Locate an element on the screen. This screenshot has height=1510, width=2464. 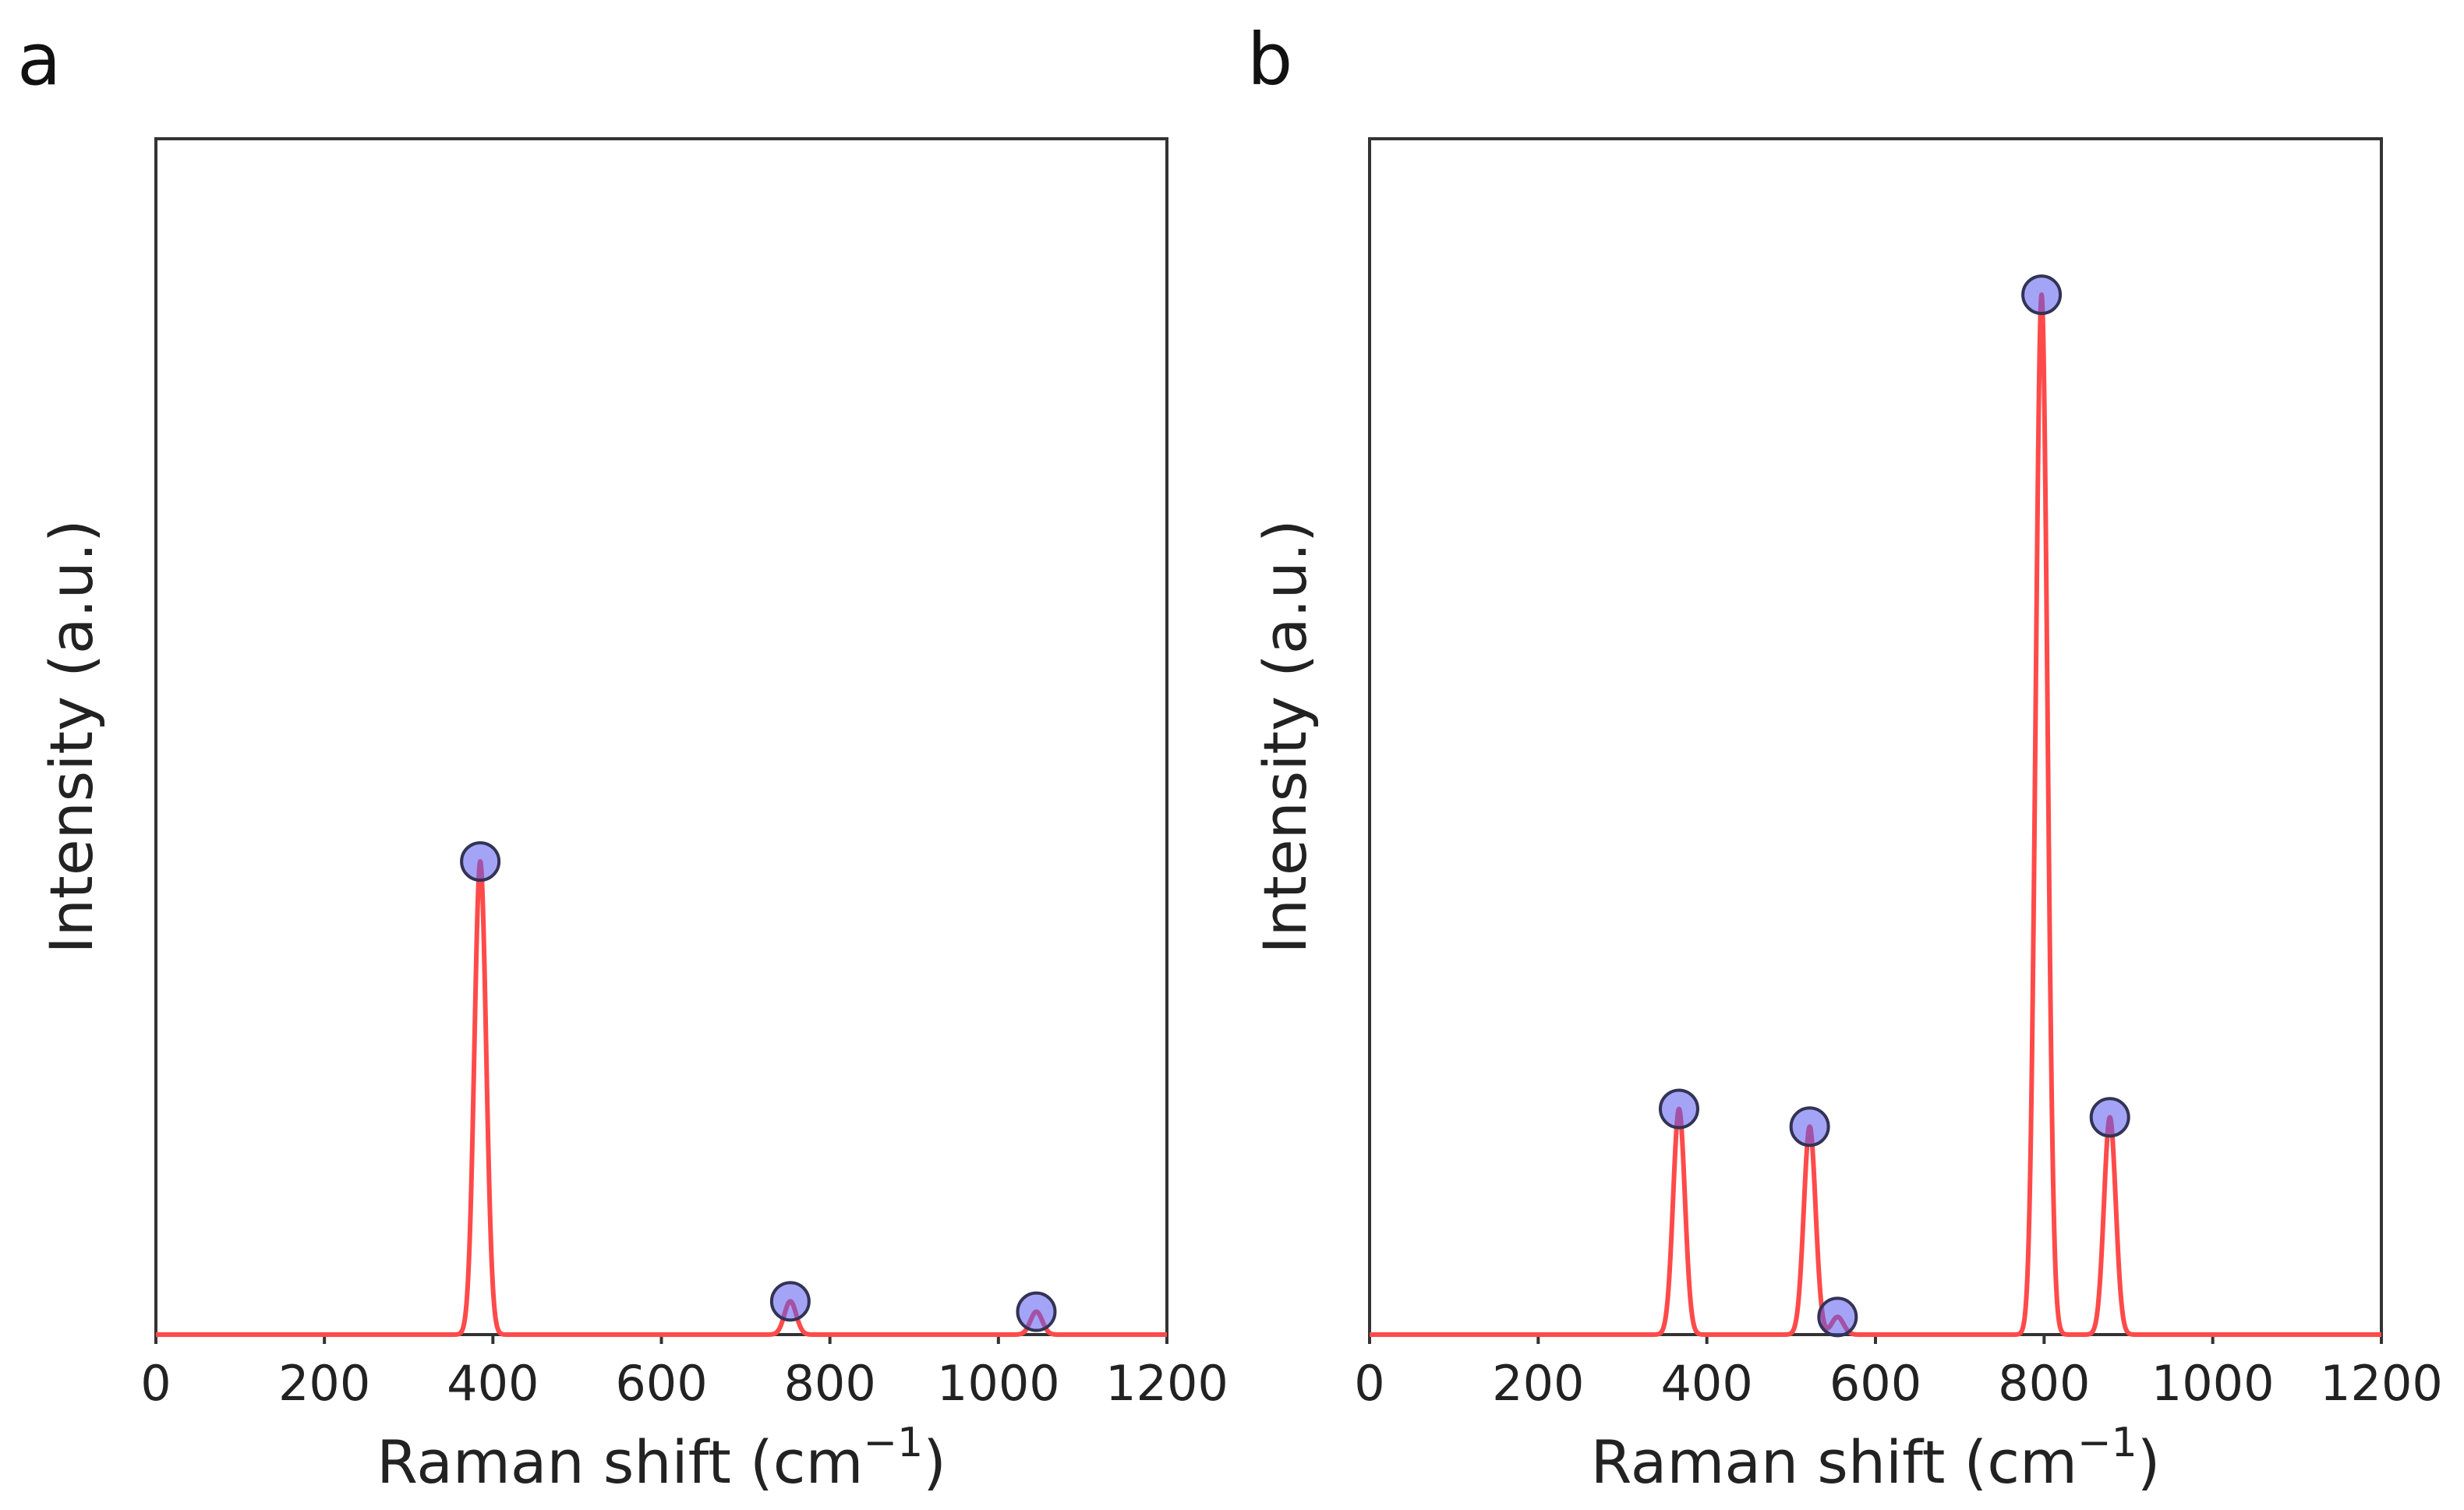
panel-b-x-tick-label-400: 400 is located at coordinates (1706, 1383).